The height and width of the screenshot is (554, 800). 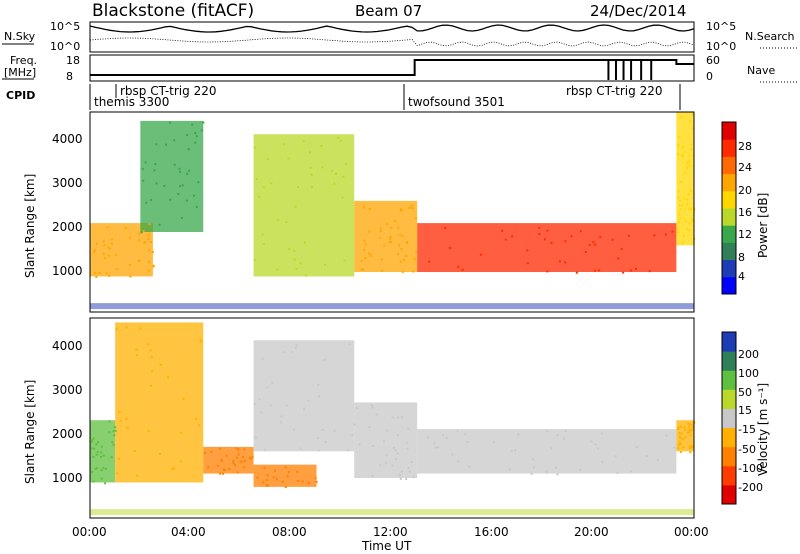 I want to click on velocity-cbar-tick-minus200: -200, so click(x=750, y=487).